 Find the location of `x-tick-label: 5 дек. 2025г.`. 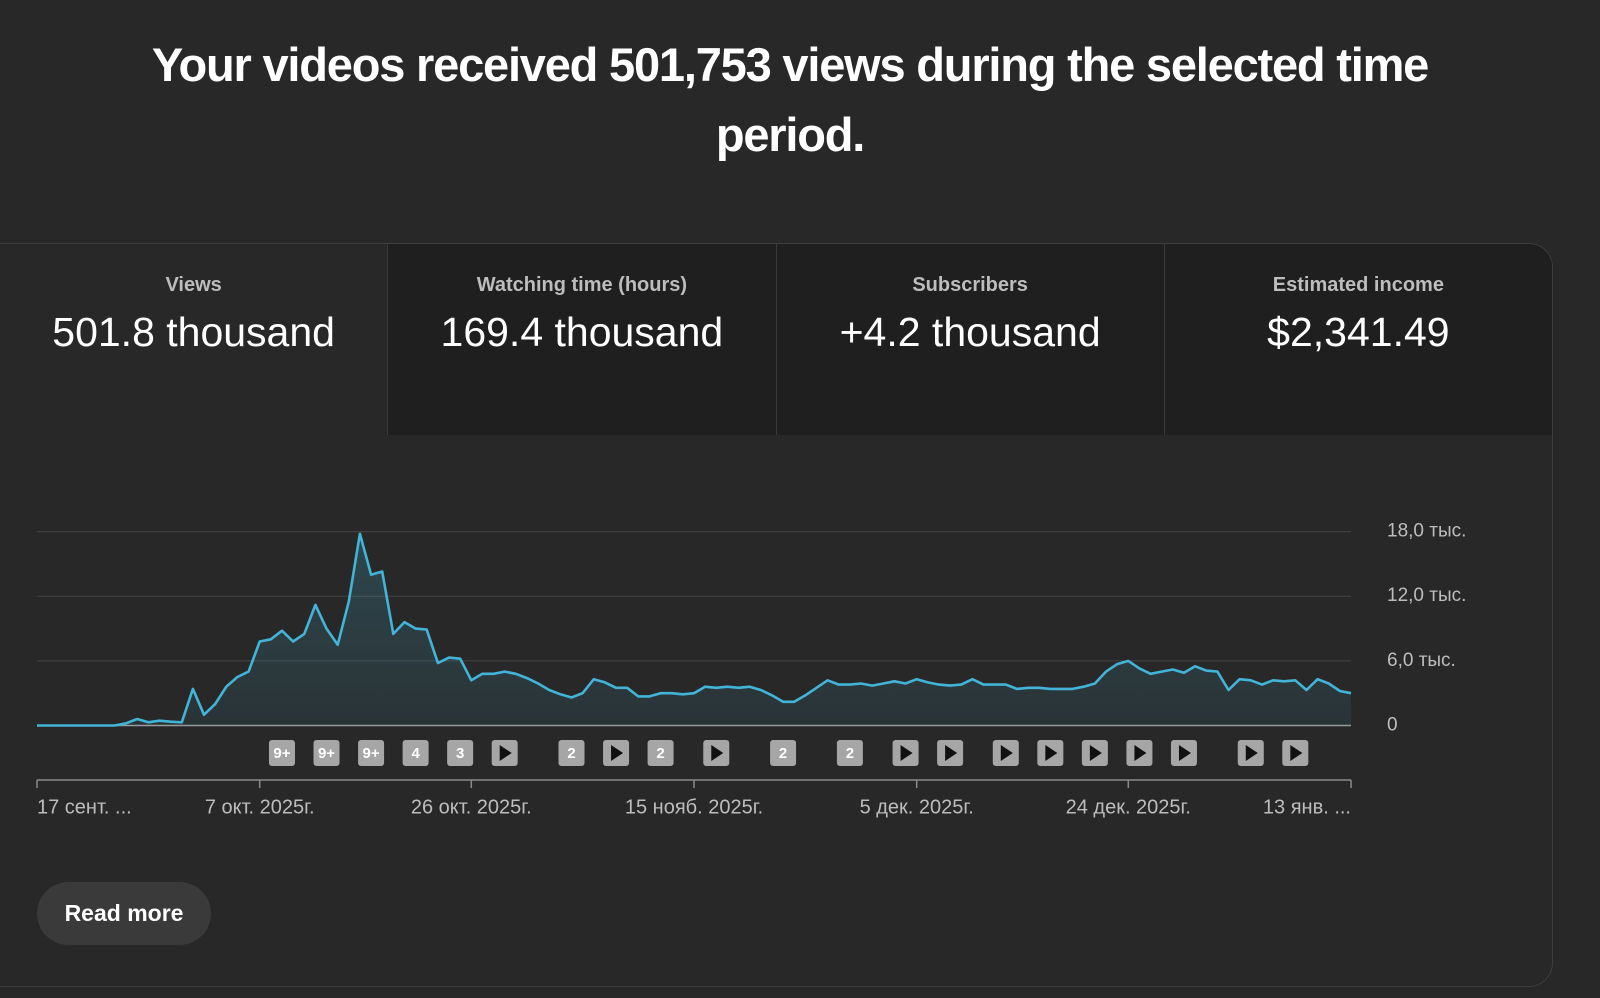

x-tick-label: 5 дек. 2025г. is located at coordinates (917, 807).